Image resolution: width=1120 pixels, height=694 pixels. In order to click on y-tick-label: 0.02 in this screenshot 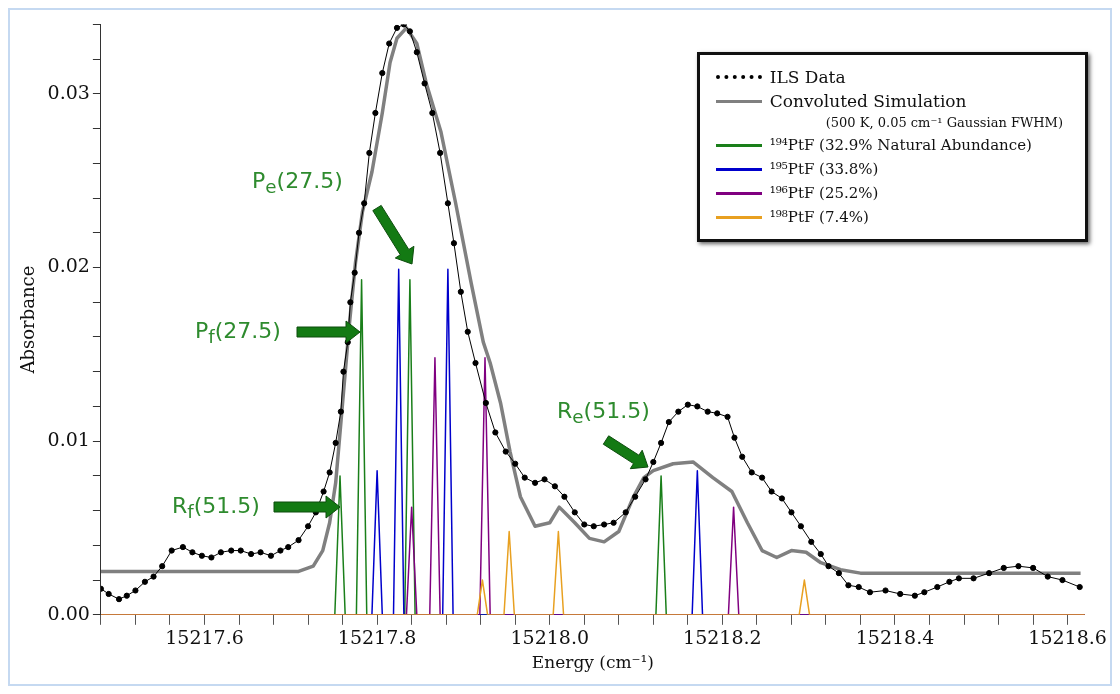, I will do `click(68, 265)`.